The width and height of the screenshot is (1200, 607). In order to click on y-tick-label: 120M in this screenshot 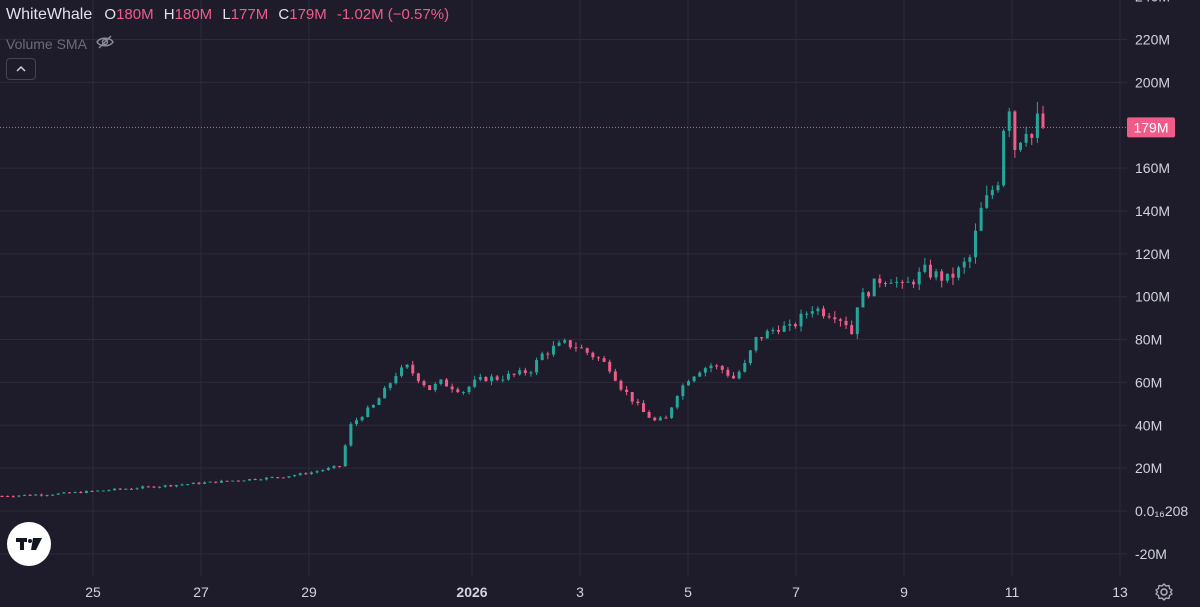, I will do `click(1152, 254)`.